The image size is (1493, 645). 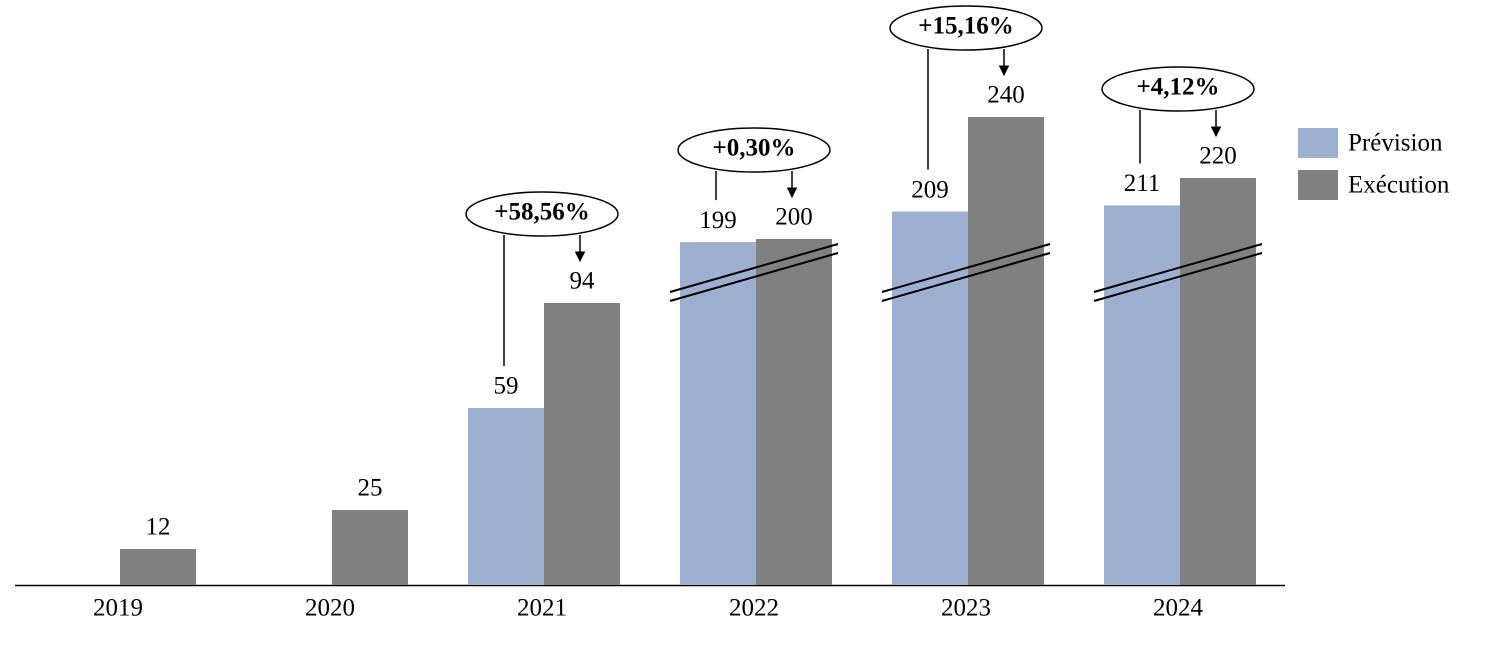 What do you see at coordinates (370, 488) in the screenshot?
I see `value-label: 25` at bounding box center [370, 488].